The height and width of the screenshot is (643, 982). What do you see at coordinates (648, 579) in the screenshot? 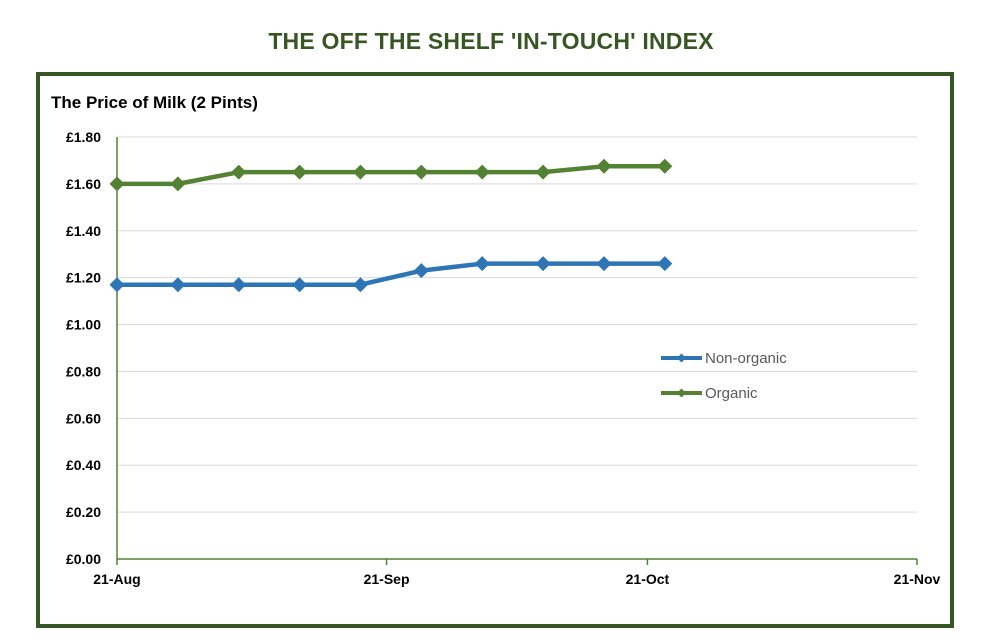
I see `x-tick-label: 21-Oct` at bounding box center [648, 579].